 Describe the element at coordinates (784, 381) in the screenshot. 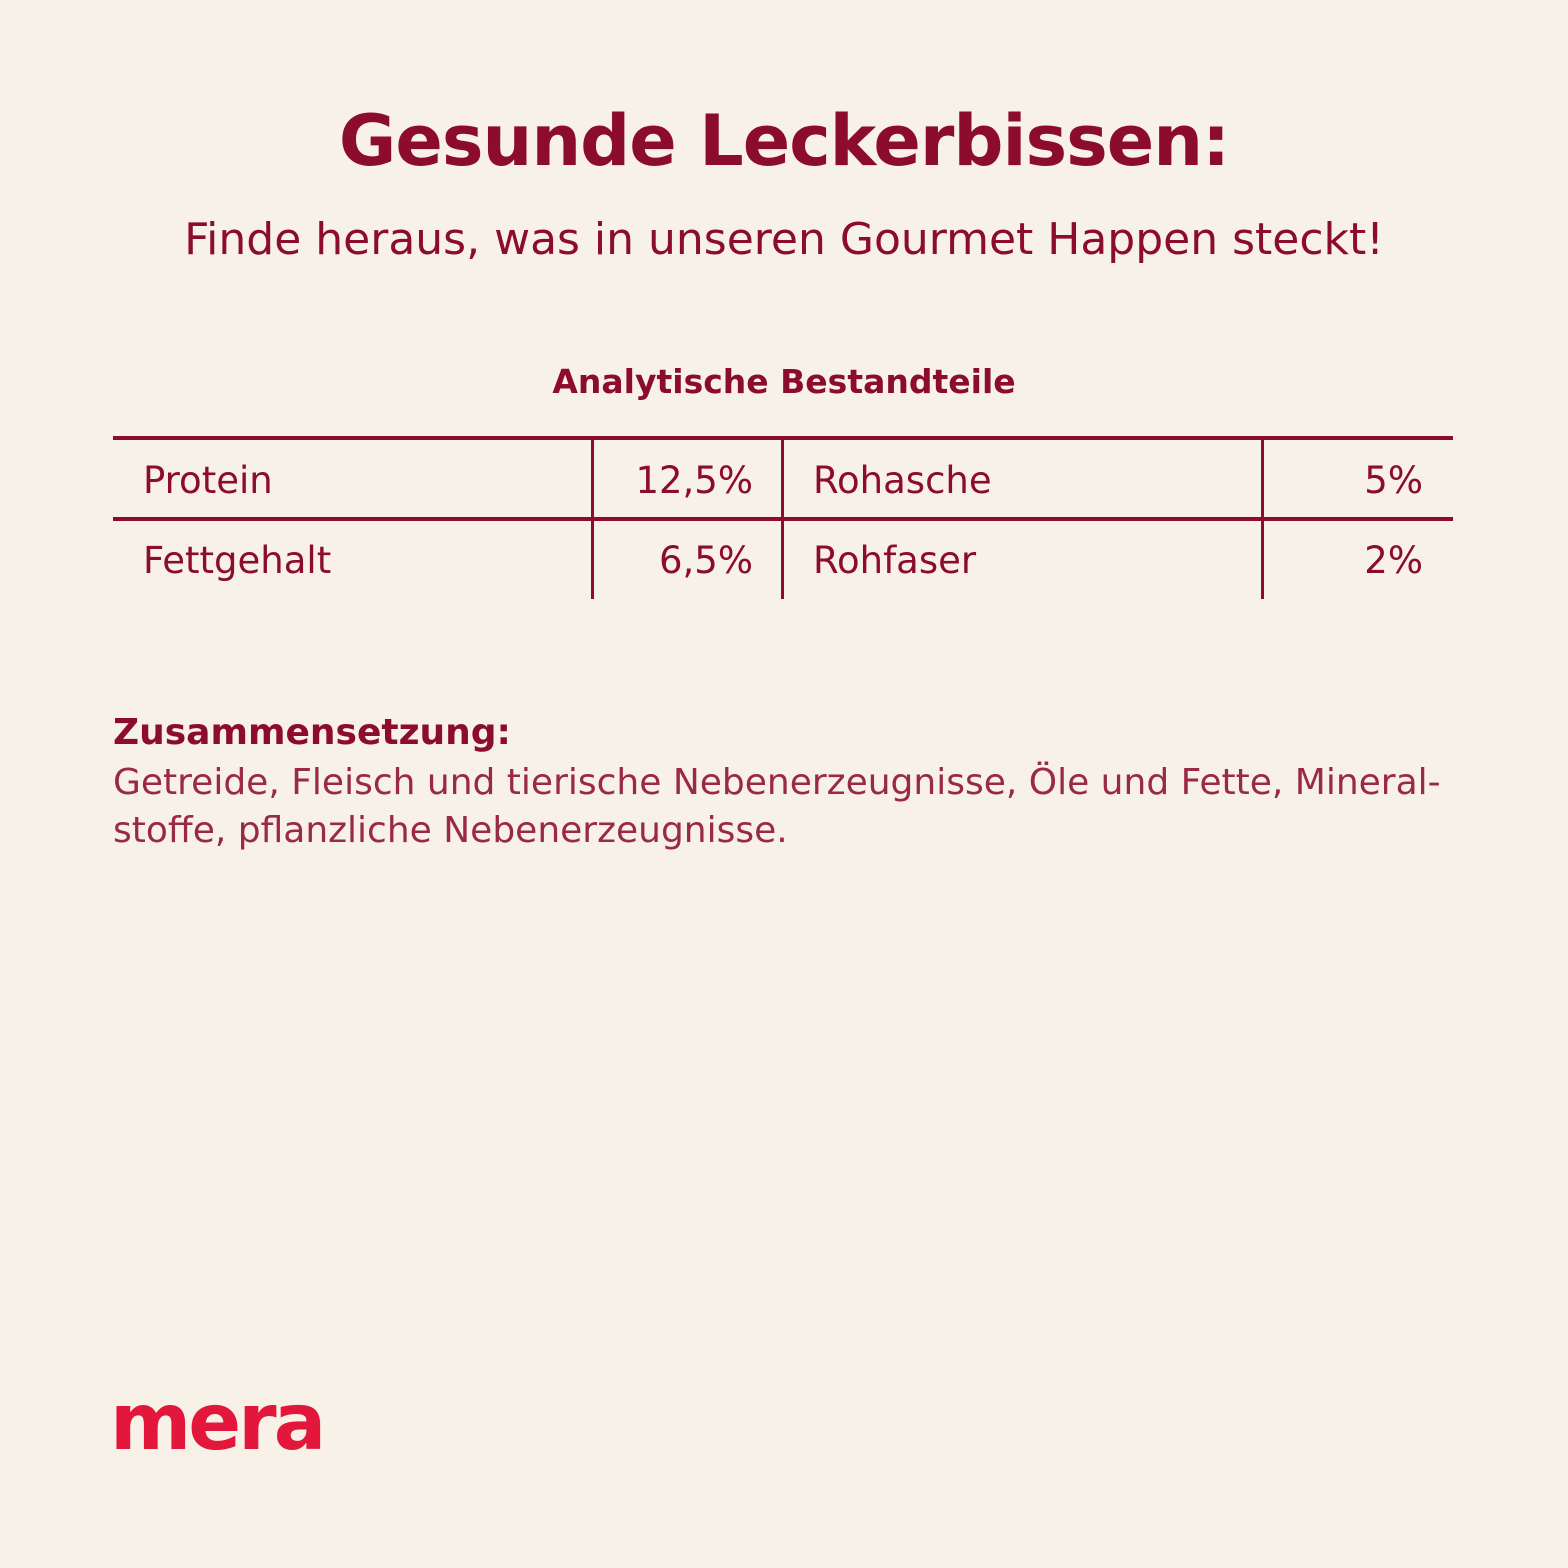

I see `table-title: Analytische Bestandteile` at that location.